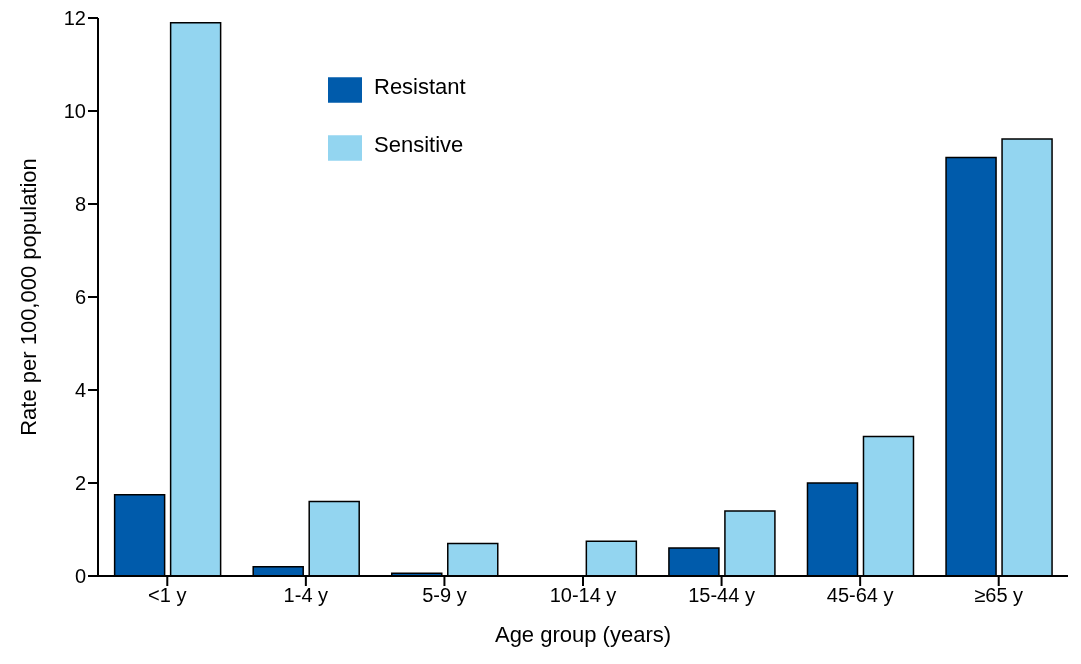 The image size is (1081, 664). I want to click on y-tick-label: 2, so click(80, 483).